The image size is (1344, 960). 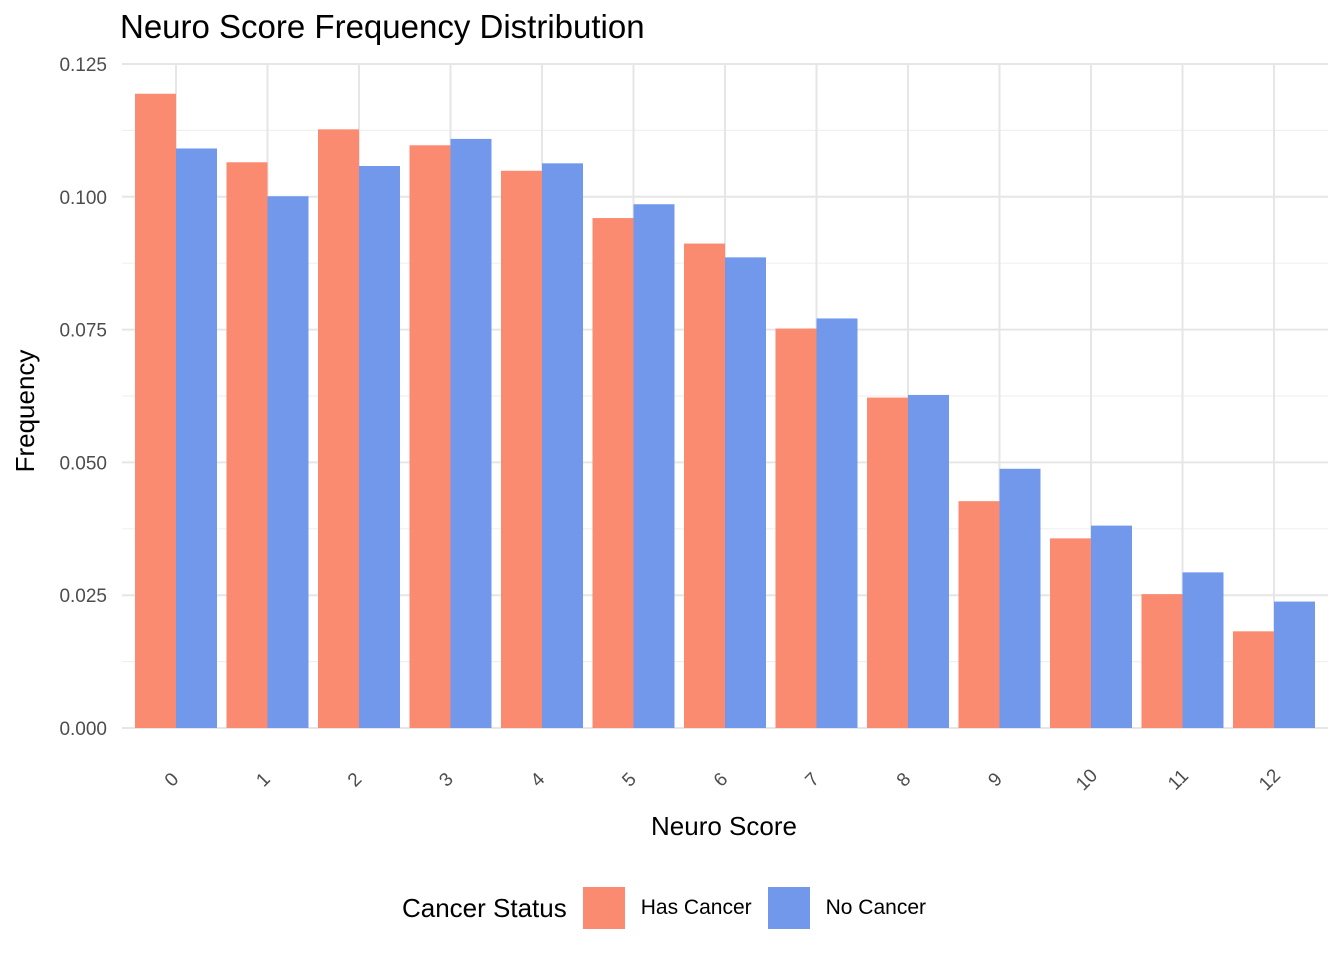 I want to click on x-tick-label: 12, so click(x=1270, y=780).